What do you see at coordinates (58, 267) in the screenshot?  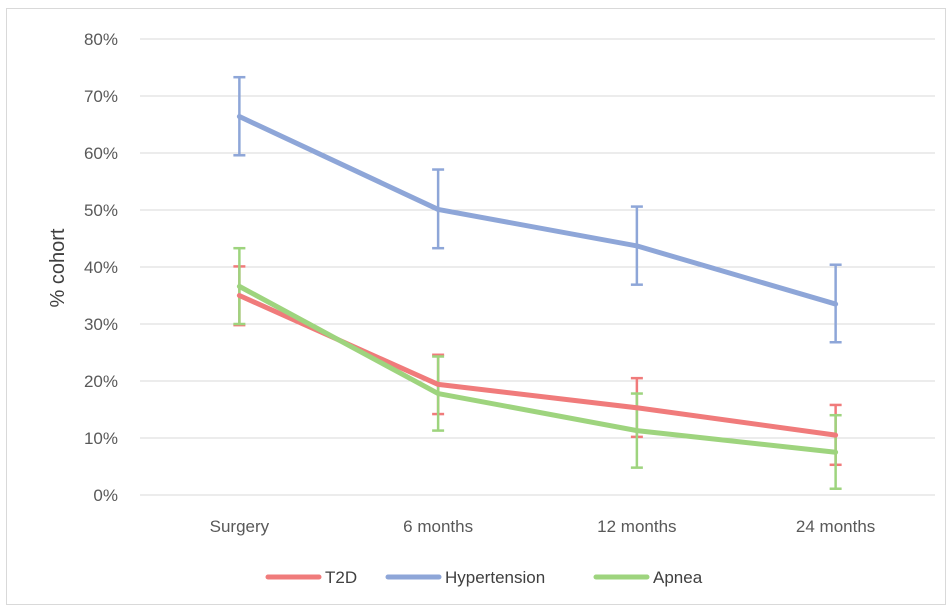 I see `y-axis-label: % cohort` at bounding box center [58, 267].